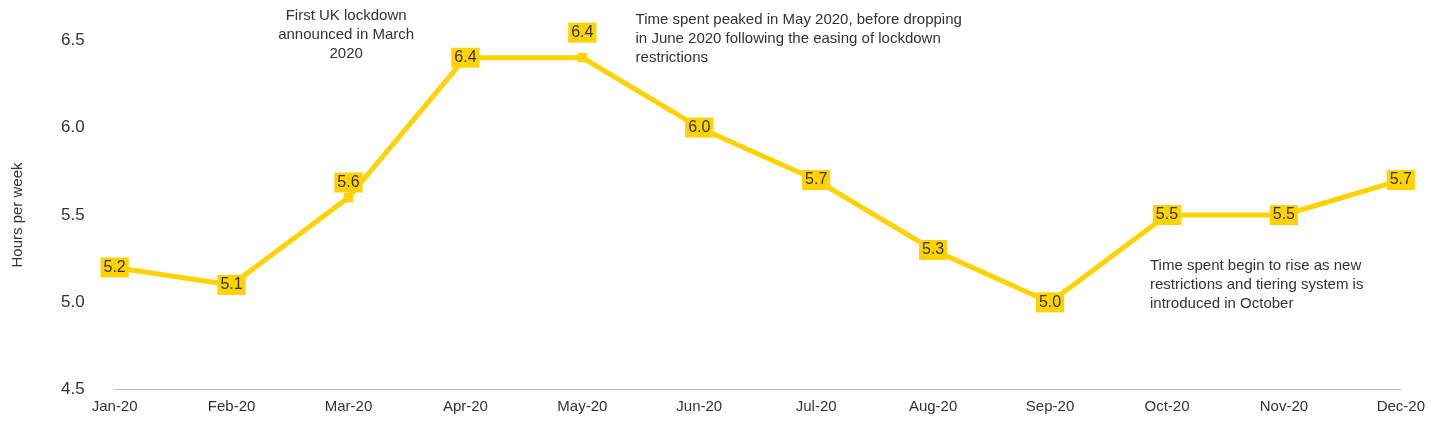 The image size is (1433, 430). Describe the element at coordinates (72, 39) in the screenshot. I see `y-tick-label: 6.5` at that location.